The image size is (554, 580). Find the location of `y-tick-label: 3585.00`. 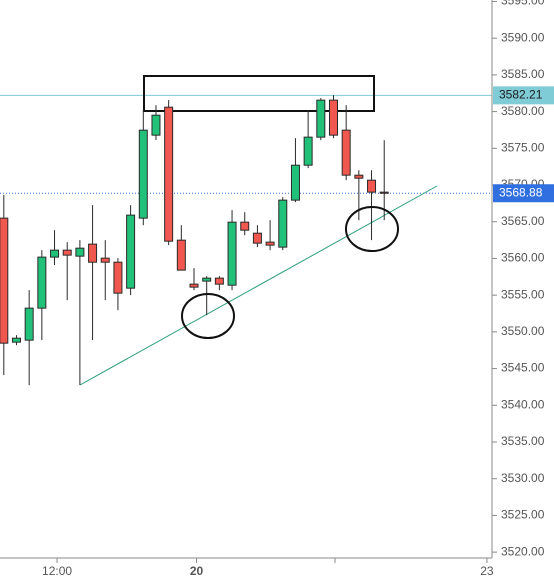

y-tick-label: 3585.00 is located at coordinates (523, 74).